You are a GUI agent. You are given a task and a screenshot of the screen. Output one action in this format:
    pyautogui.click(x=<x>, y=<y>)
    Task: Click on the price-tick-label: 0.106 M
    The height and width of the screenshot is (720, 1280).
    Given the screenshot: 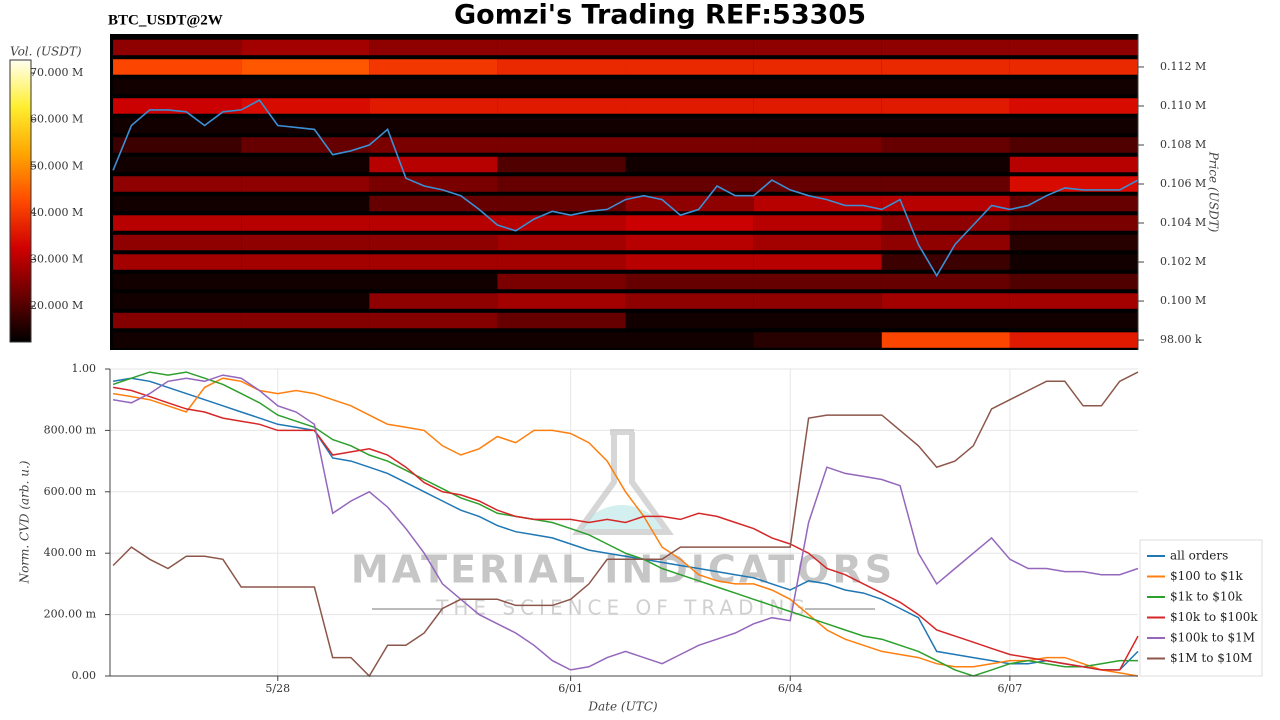 What is the action you would take?
    pyautogui.click(x=1183, y=183)
    